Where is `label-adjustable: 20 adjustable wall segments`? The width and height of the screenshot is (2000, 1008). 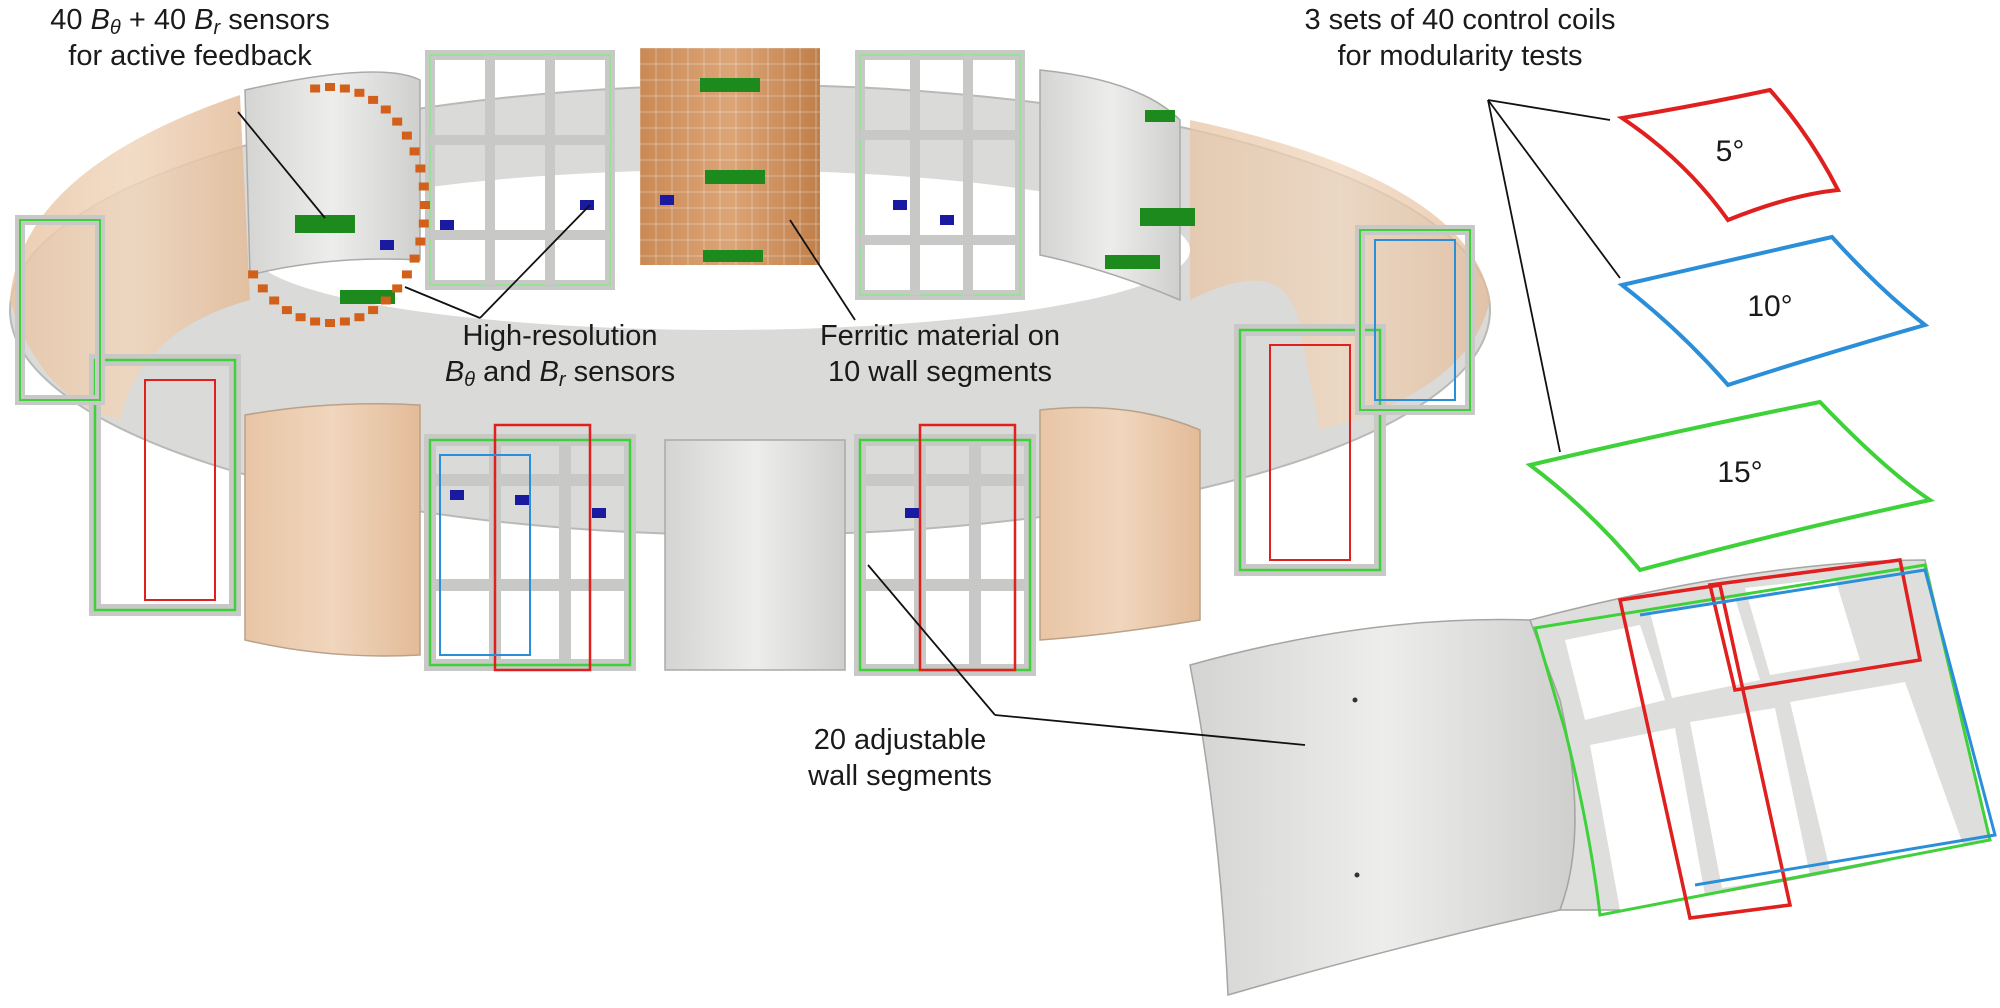 label-adjustable: 20 adjustable wall segments is located at coordinates (900, 758).